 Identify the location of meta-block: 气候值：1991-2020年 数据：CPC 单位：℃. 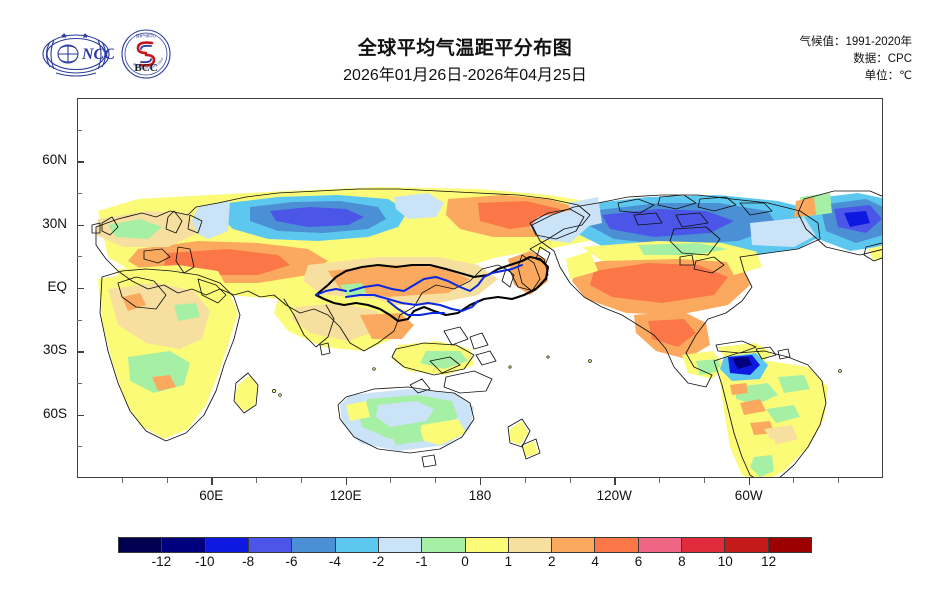
(856, 59).